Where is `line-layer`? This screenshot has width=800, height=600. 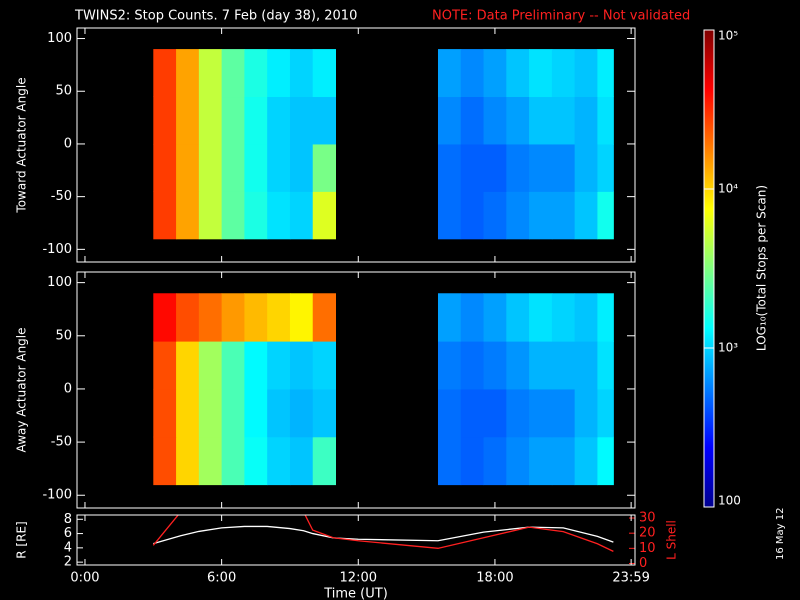
line-layer is located at coordinates (383, 533).